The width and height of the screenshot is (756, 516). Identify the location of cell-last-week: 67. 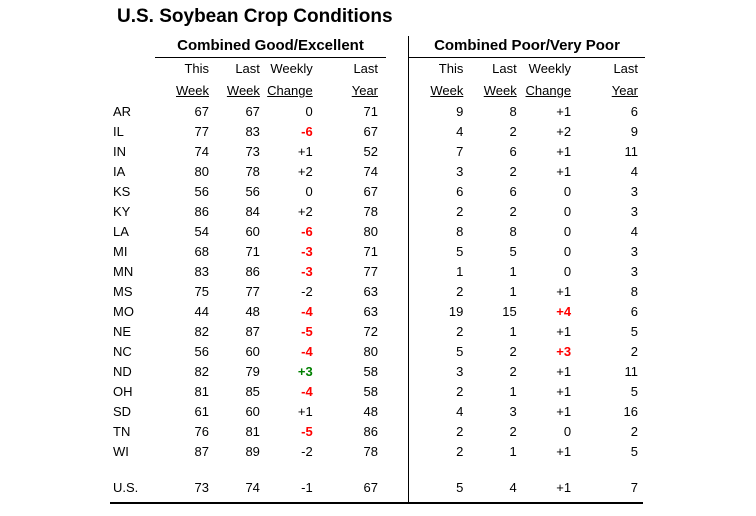
(252, 111).